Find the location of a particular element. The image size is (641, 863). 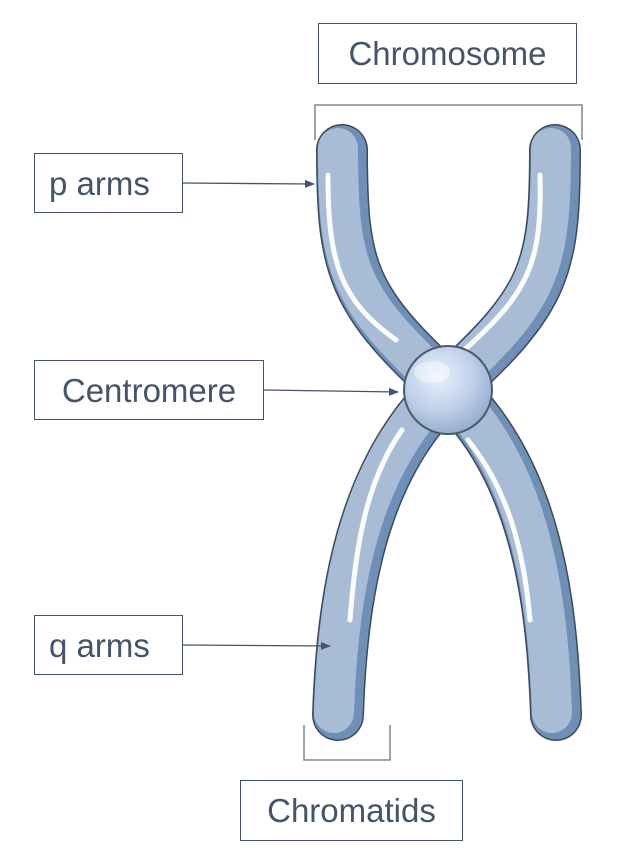

chromatids-bracket is located at coordinates (347, 743).